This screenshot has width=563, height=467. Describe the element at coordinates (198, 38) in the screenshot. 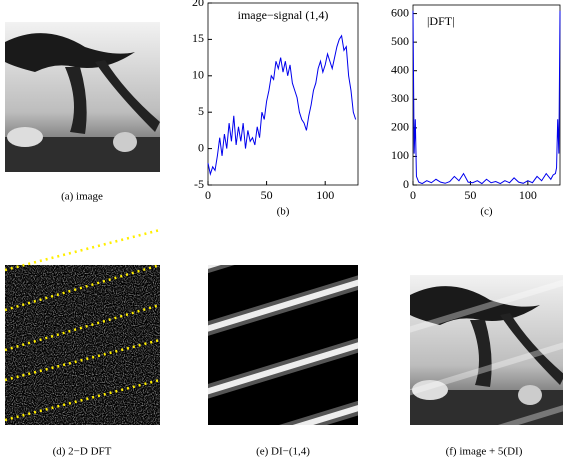

I see `y-tick-label: 15` at that location.